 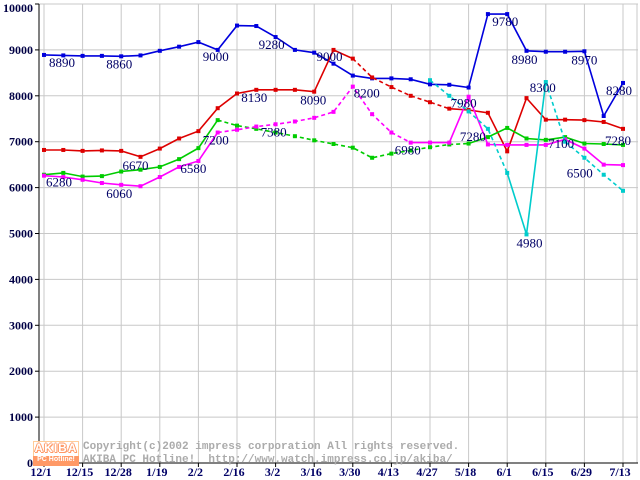 What do you see at coordinates (119, 193) in the screenshot?
I see `value-label: 6060` at bounding box center [119, 193].